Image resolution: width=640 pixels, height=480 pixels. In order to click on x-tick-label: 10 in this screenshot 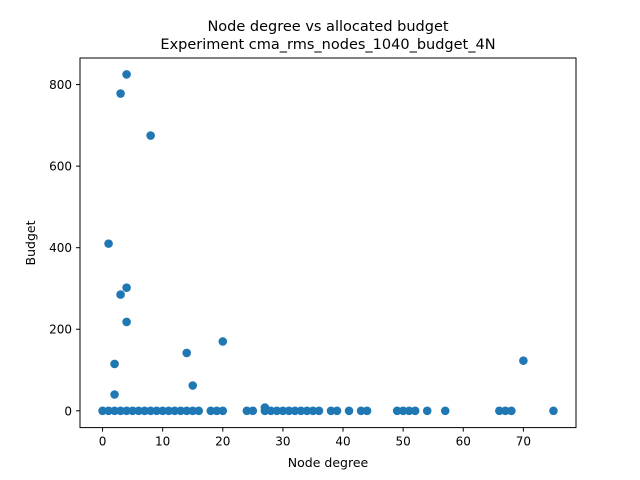, I will do `click(162, 442)`.